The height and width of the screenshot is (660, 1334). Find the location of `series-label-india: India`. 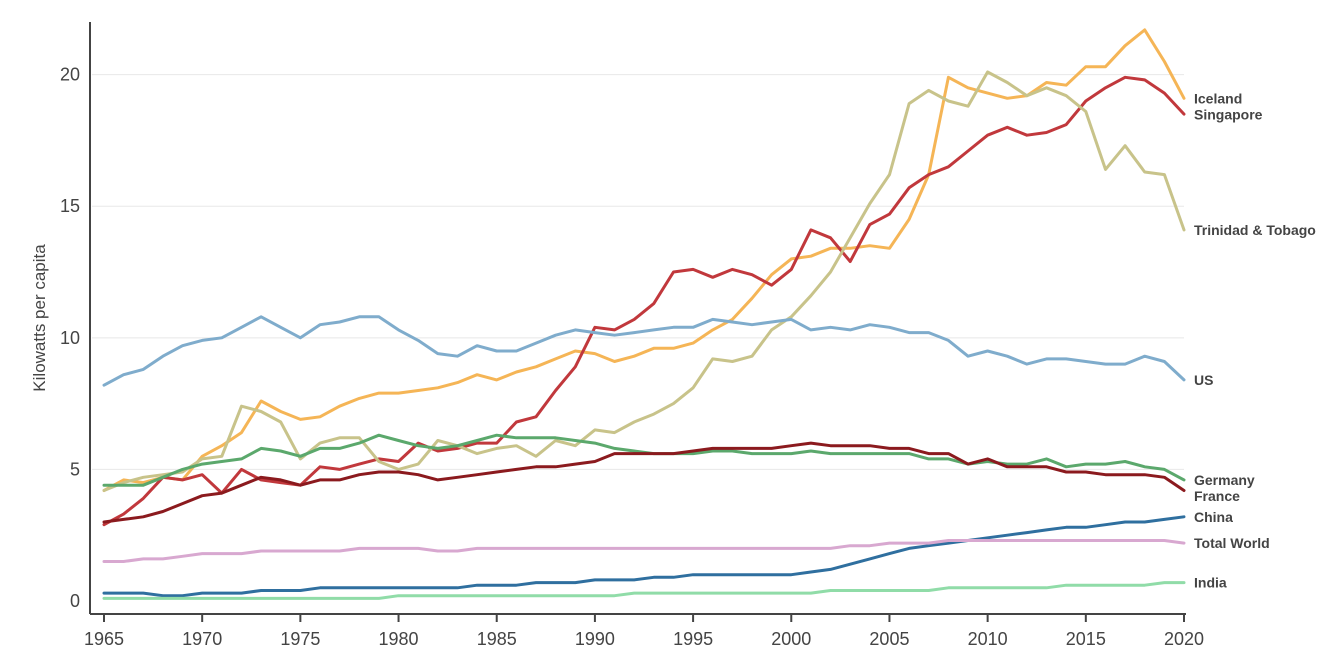

series-label-india: India is located at coordinates (1210, 583).